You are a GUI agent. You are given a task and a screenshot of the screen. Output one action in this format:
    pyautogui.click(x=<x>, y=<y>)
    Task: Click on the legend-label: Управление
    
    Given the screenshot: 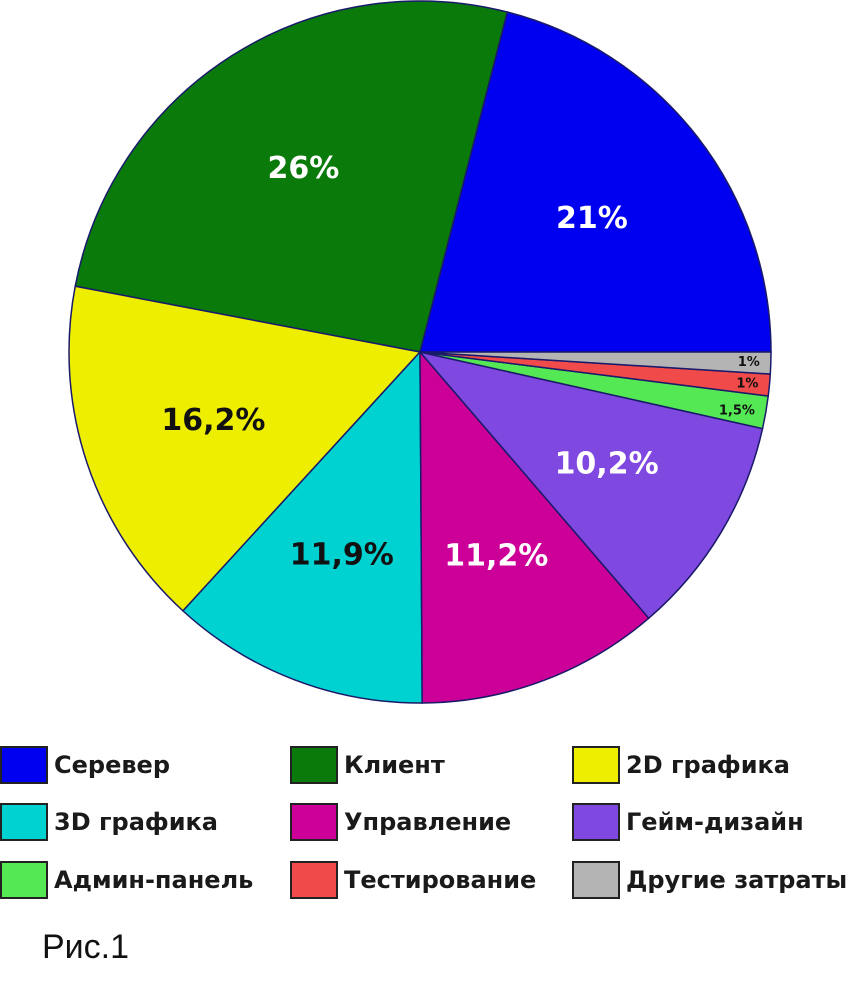 What is the action you would take?
    pyautogui.click(x=428, y=822)
    